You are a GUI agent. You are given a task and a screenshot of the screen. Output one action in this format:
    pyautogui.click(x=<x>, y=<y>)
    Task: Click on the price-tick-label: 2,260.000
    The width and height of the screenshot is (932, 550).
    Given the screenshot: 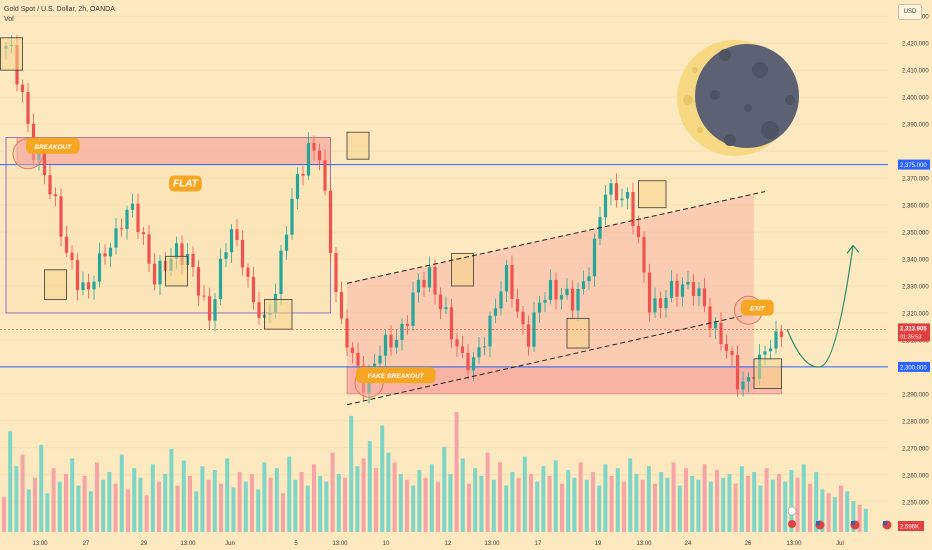 What is the action you would take?
    pyautogui.click(x=915, y=476)
    